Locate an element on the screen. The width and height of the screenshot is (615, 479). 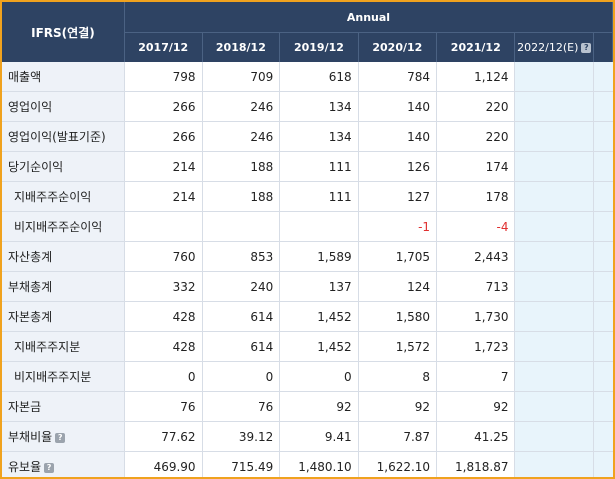
value-cell: 127 is located at coordinates (398, 196).